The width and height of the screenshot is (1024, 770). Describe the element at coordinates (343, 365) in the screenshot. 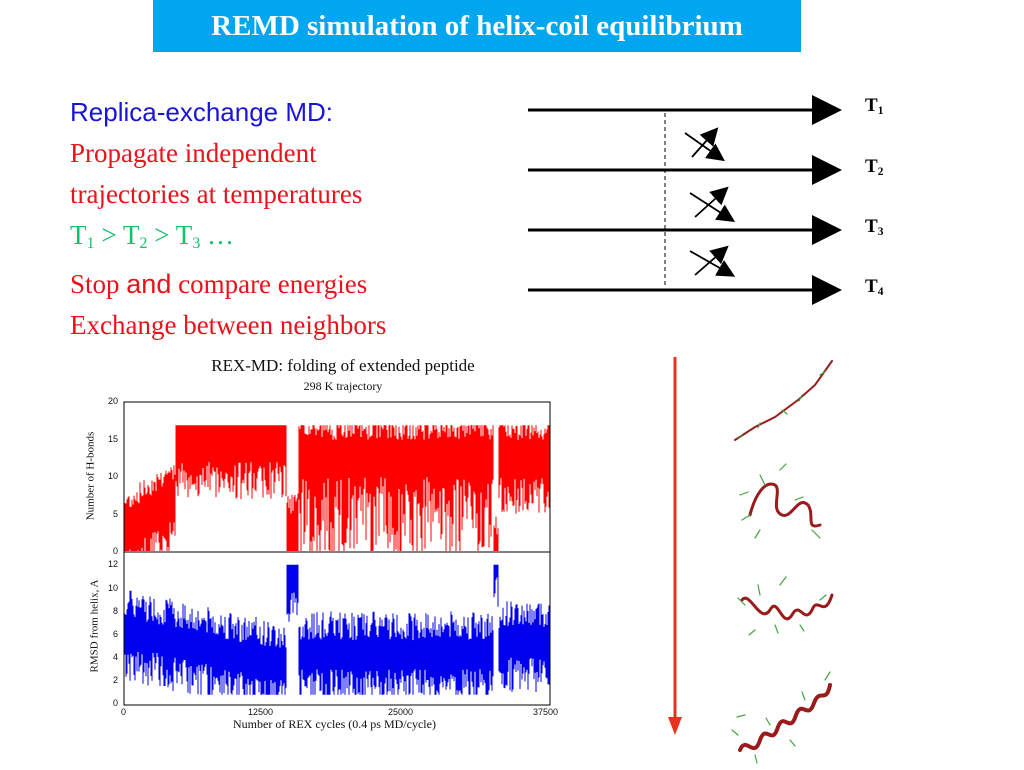

I see `figure-title: REX-MD: folding of extended peptide` at that location.